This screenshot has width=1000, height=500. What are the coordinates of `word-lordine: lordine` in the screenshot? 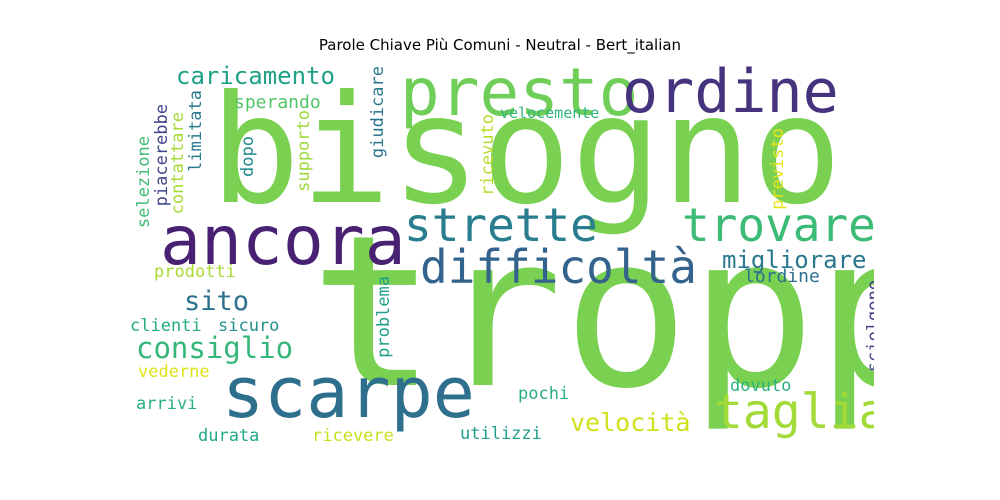 It's located at (782, 276).